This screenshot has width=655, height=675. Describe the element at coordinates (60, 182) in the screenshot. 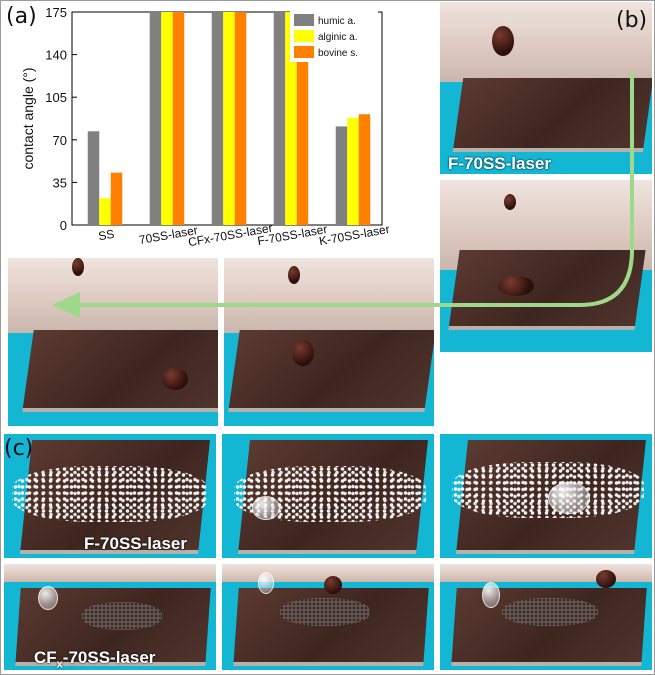

I see `y-tick-label: 35` at that location.